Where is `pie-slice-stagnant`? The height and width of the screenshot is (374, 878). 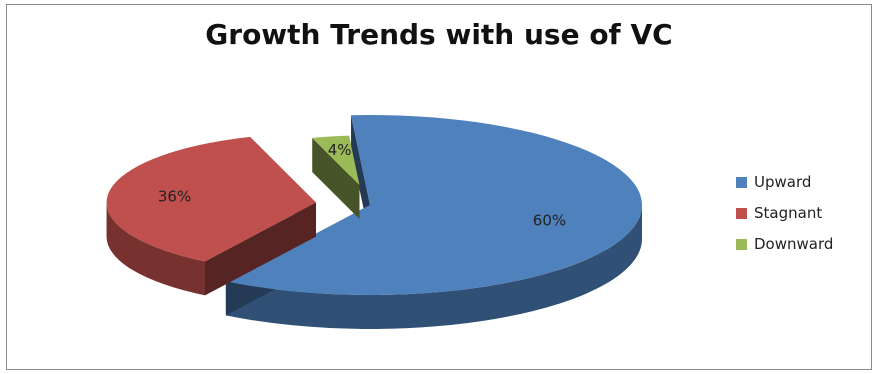 pie-slice-stagnant is located at coordinates (211, 216).